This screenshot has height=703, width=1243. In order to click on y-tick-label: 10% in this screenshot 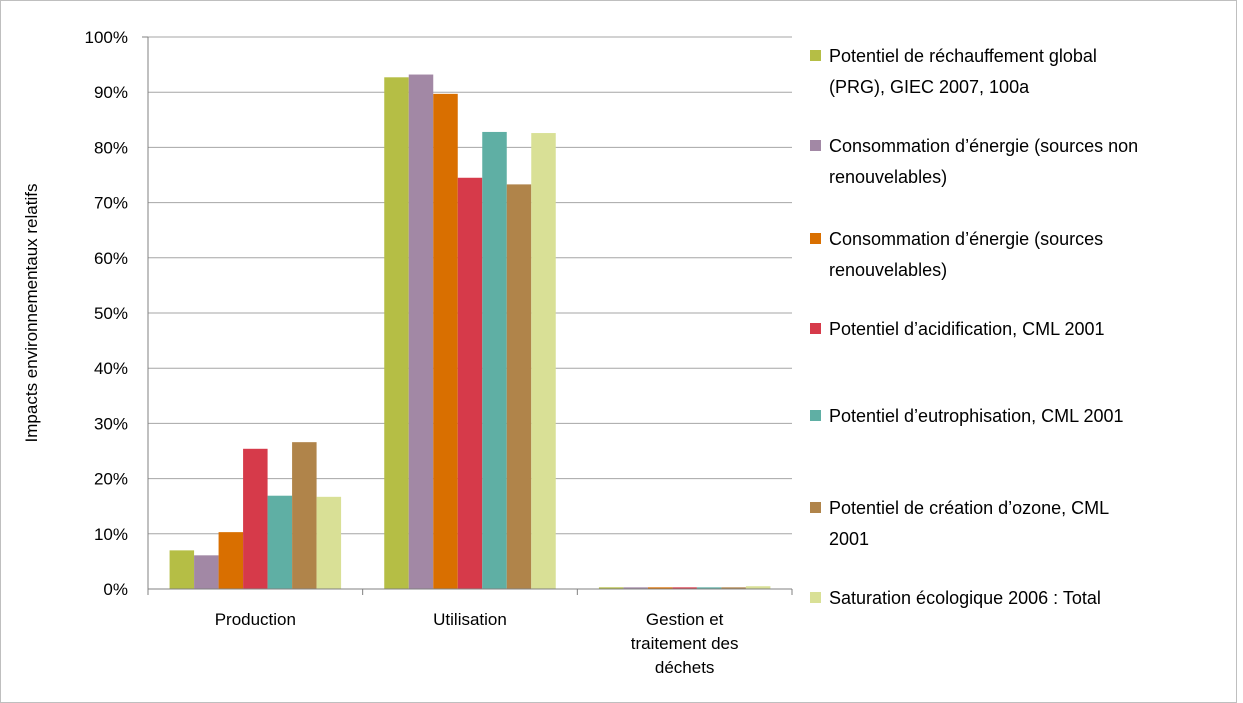, I will do `click(111, 534)`.